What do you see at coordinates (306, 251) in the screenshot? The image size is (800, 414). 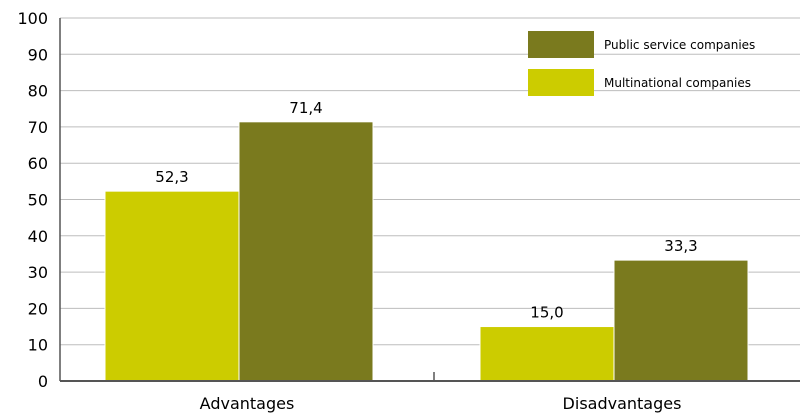 I see `bar-advantages-public-service-companies` at bounding box center [306, 251].